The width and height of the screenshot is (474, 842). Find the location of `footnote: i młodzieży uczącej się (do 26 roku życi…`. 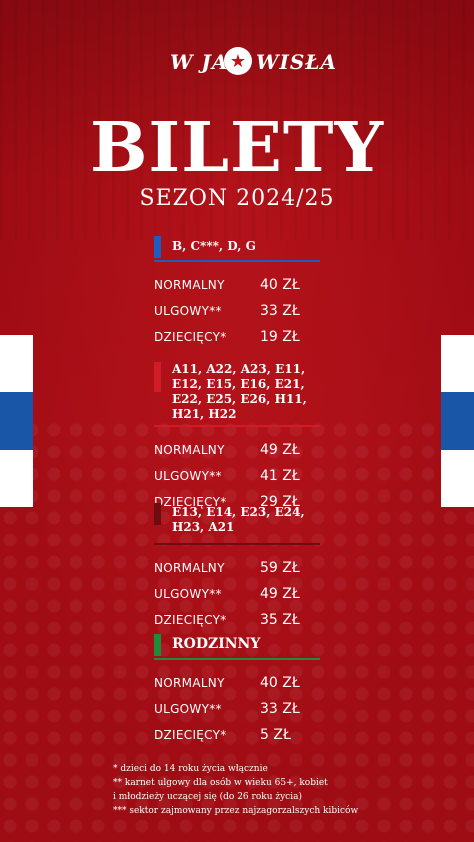

footnote: i młodzieży uczącej się (do 26 roku życi… is located at coordinates (207, 797).